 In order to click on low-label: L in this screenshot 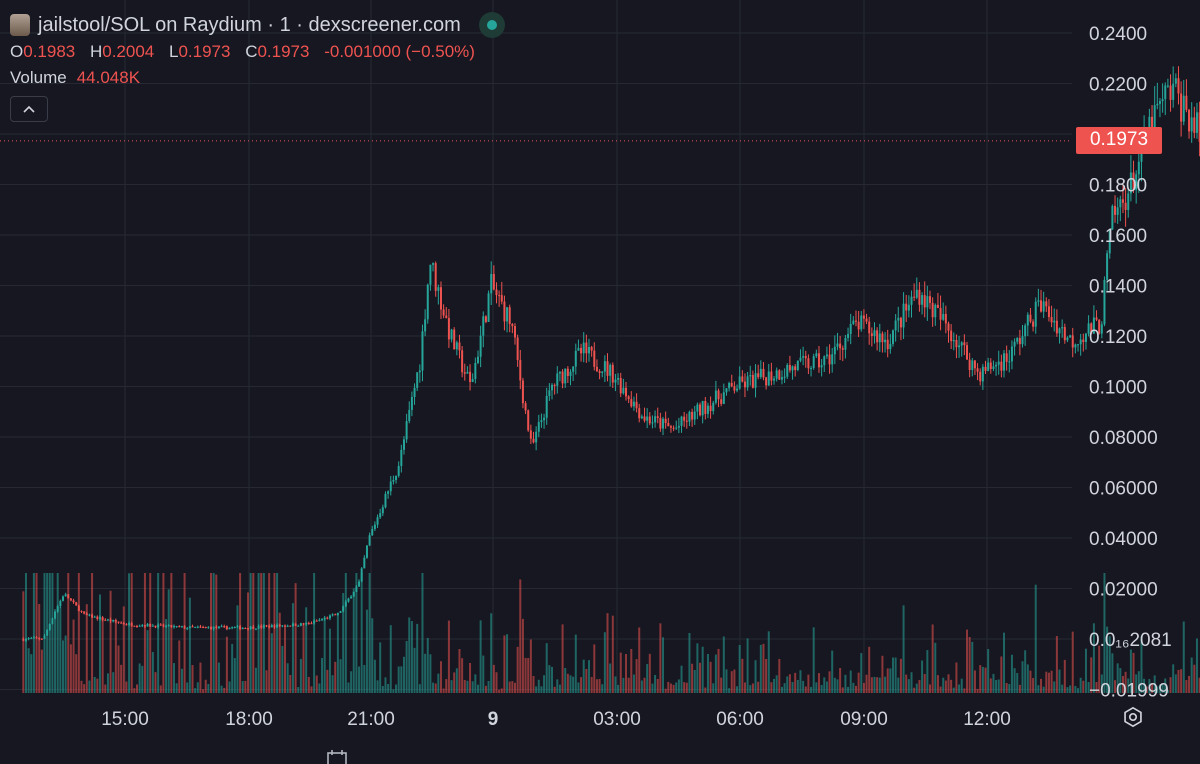, I will do `click(173, 51)`.